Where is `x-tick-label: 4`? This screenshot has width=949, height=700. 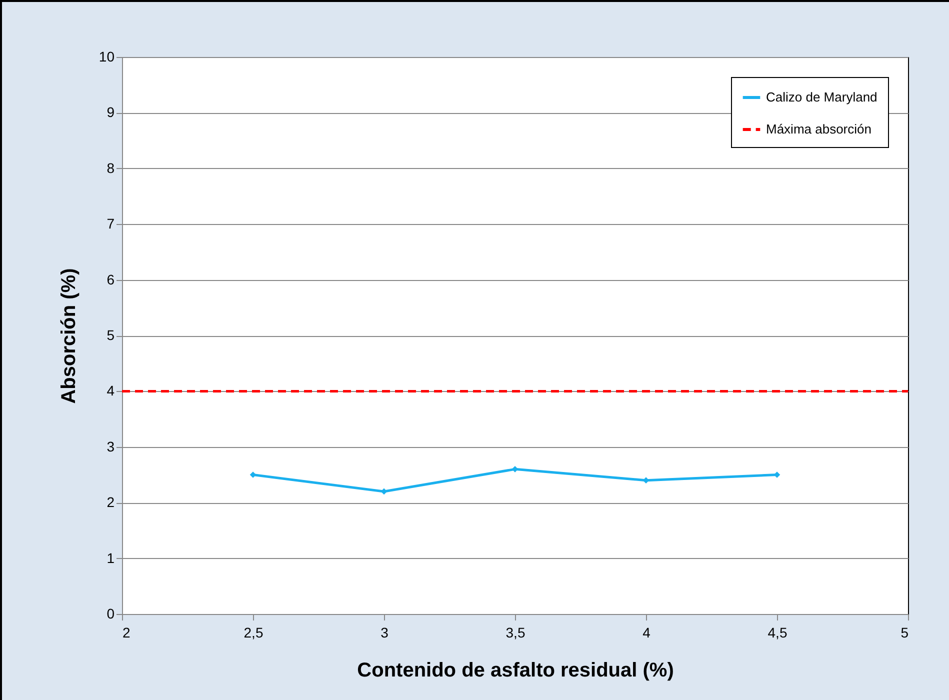 x-tick-label: 4 is located at coordinates (646, 632).